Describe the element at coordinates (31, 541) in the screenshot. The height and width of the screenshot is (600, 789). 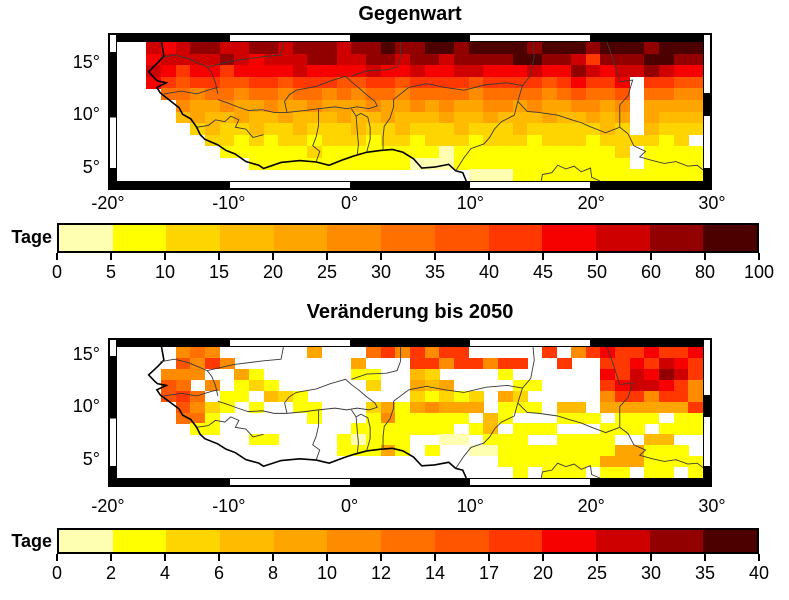
I see `colorbar2-unit-label: Tage` at that location.